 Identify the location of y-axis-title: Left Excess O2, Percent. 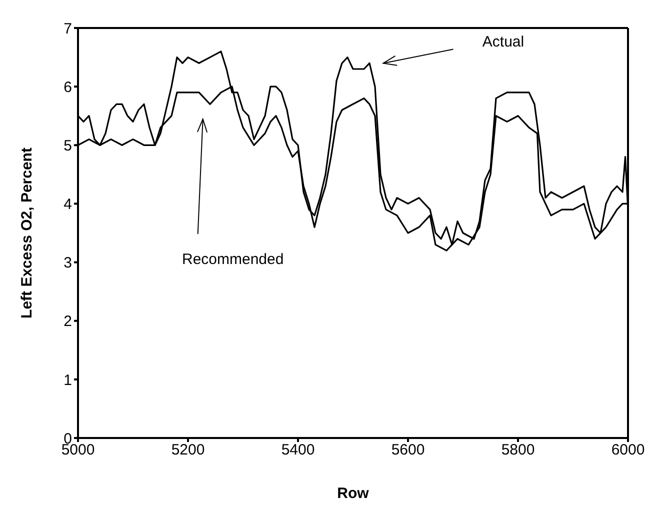
(27, 233).